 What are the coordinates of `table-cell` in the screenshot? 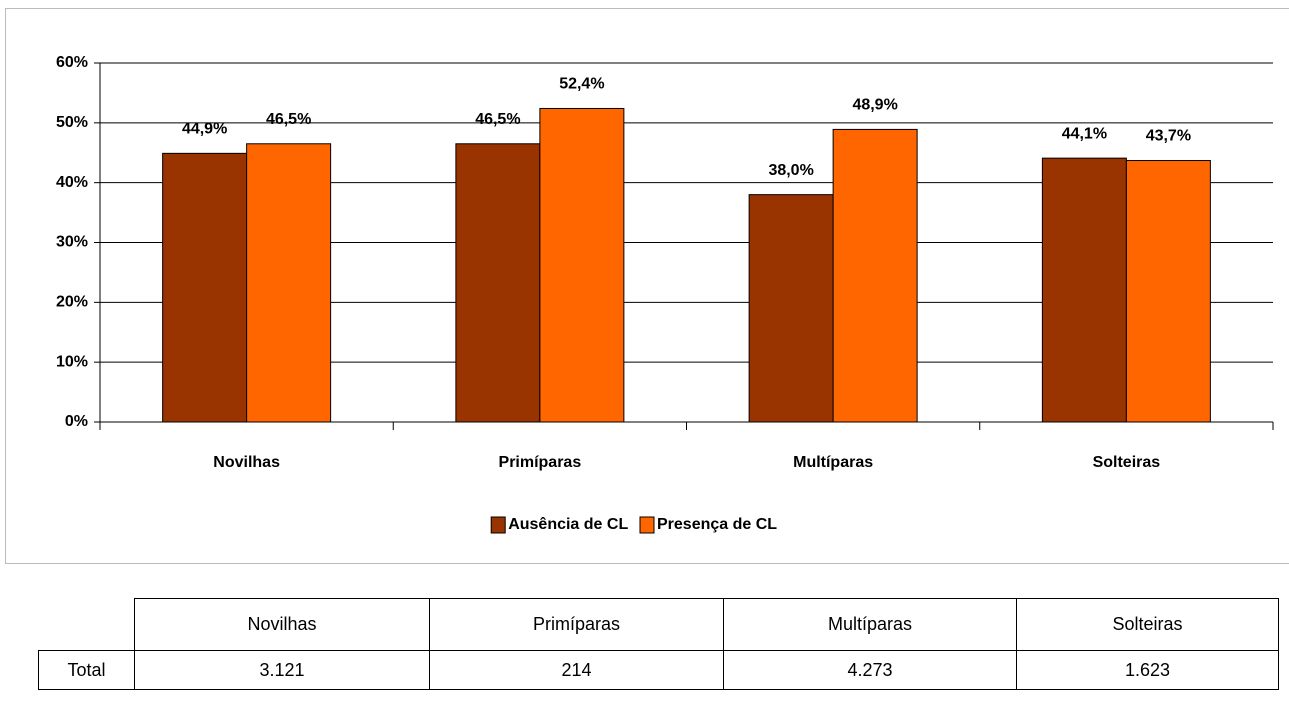 It's located at (86, 624).